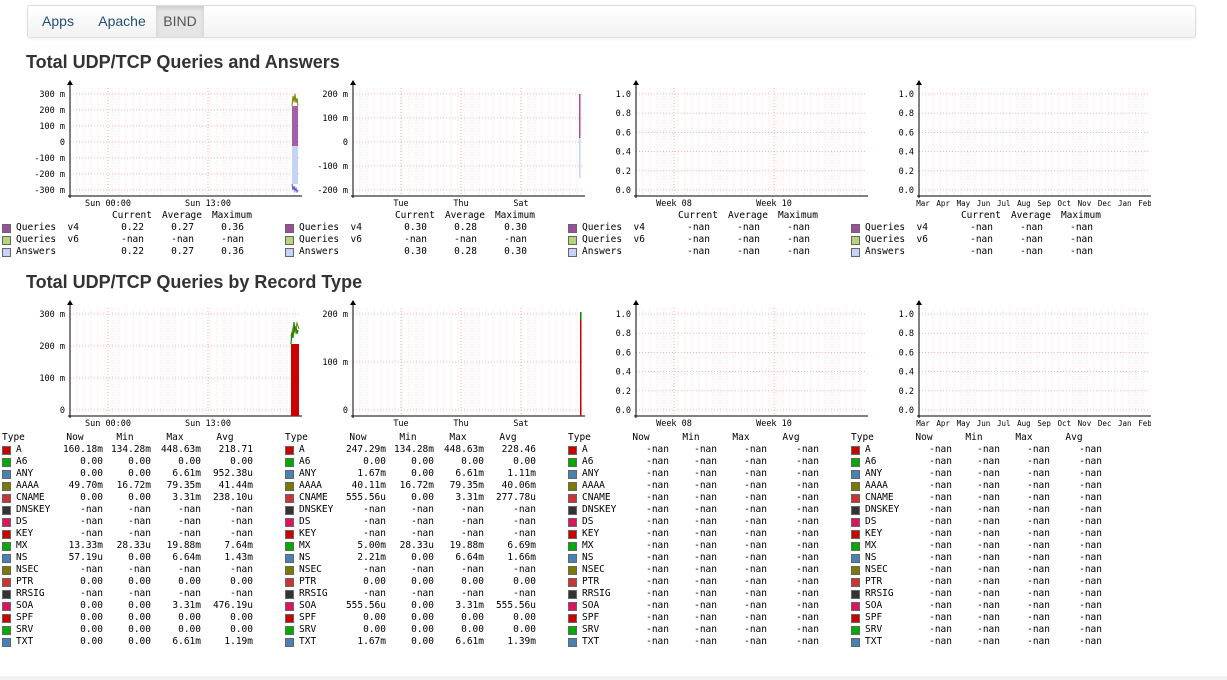  I want to click on x-tick-label: Nov, so click(1085, 203).